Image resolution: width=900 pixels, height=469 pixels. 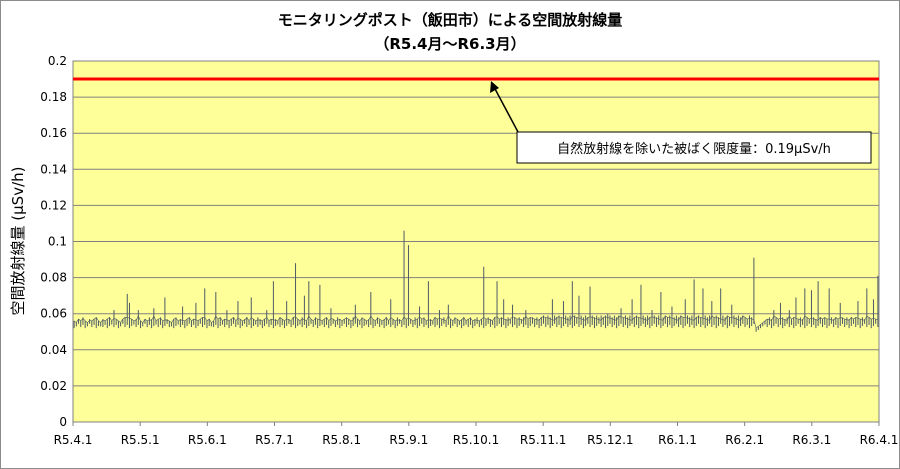 What do you see at coordinates (57, 242) in the screenshot?
I see `y-tick-label: 0.1` at bounding box center [57, 242].